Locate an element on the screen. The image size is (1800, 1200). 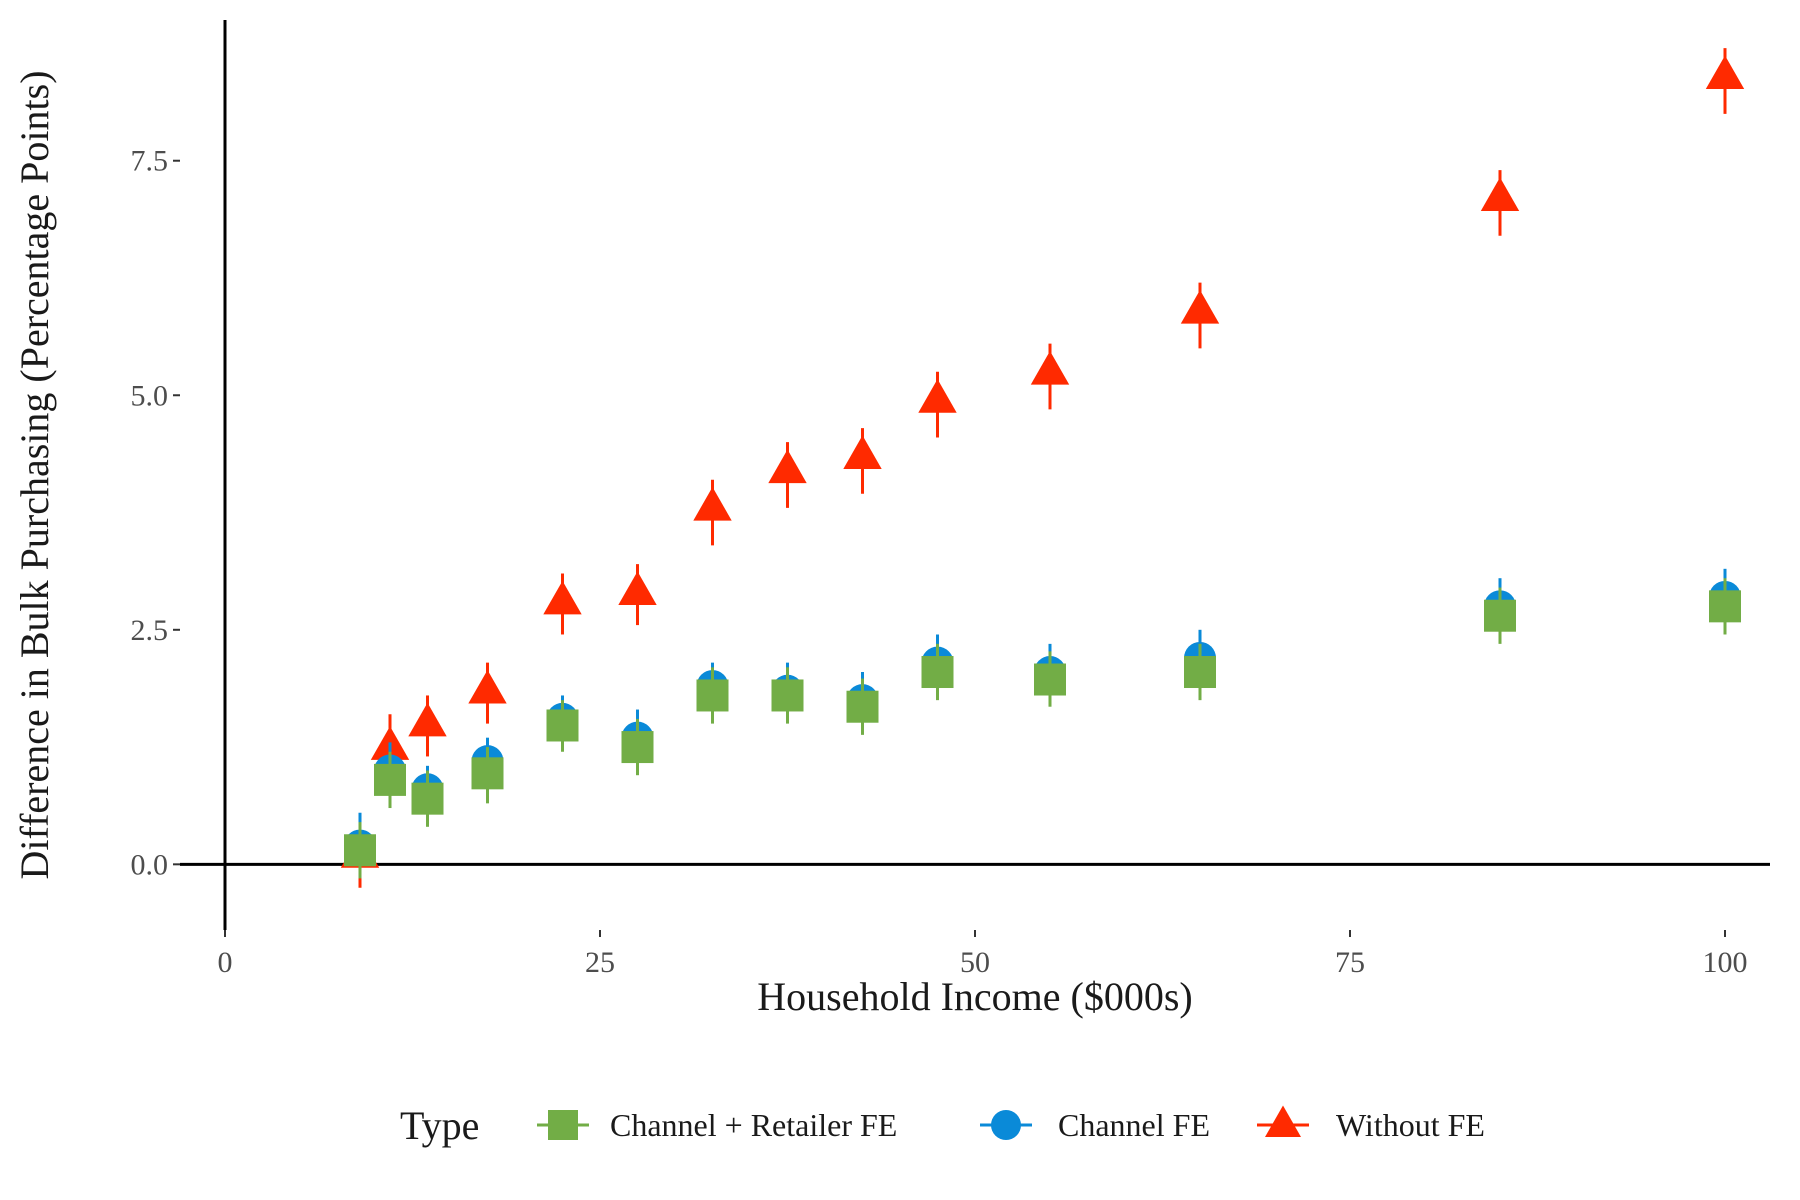
legend-square-icon is located at coordinates (563, 1125).